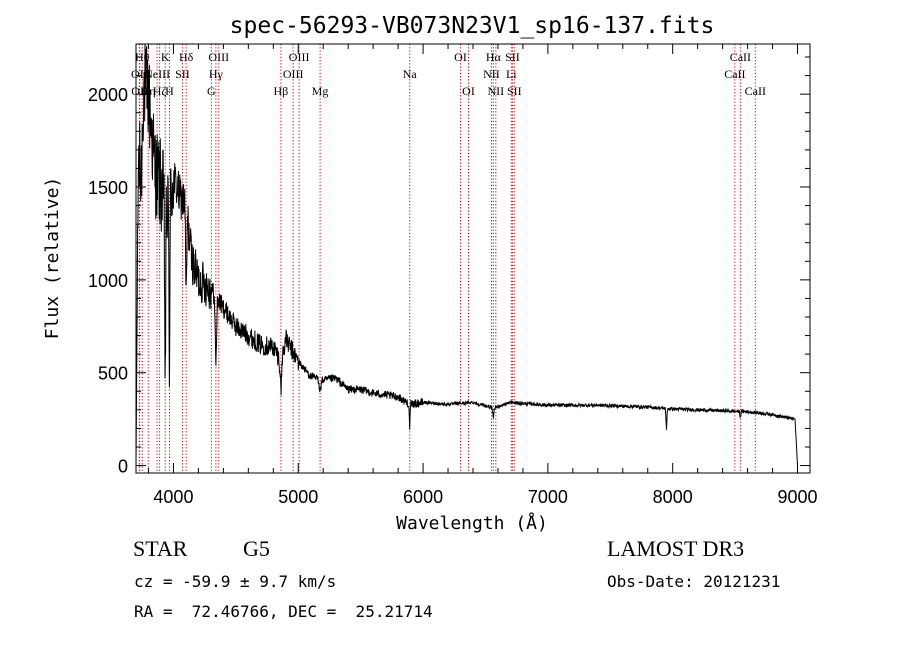  Describe the element at coordinates (673, 497) in the screenshot. I see `x-tick-label: 8000` at that location.